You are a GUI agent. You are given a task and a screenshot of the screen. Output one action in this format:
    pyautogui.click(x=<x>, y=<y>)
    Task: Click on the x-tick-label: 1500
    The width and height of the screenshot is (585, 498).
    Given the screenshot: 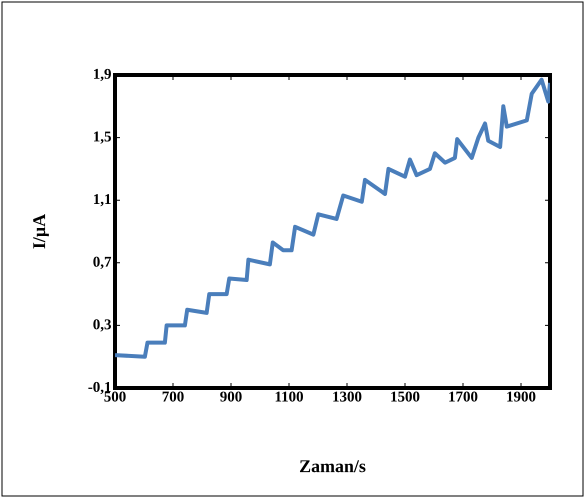 What is the action you would take?
    pyautogui.click(x=405, y=397)
    